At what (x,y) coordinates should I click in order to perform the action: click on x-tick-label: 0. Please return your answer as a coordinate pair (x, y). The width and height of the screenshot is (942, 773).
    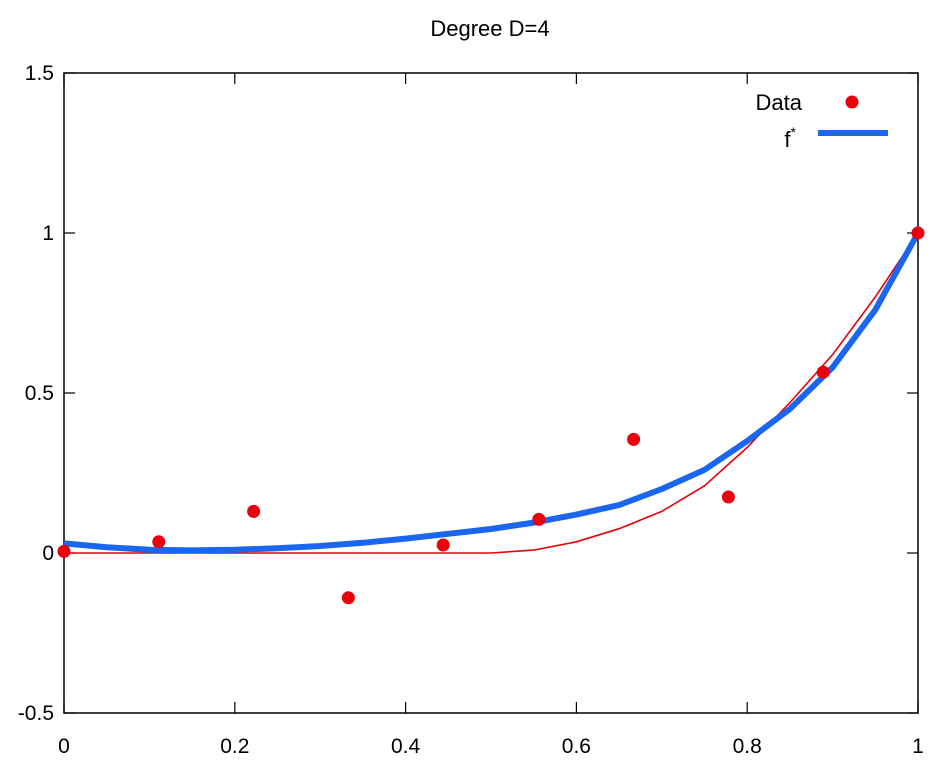
    Looking at the image, I should click on (64, 746).